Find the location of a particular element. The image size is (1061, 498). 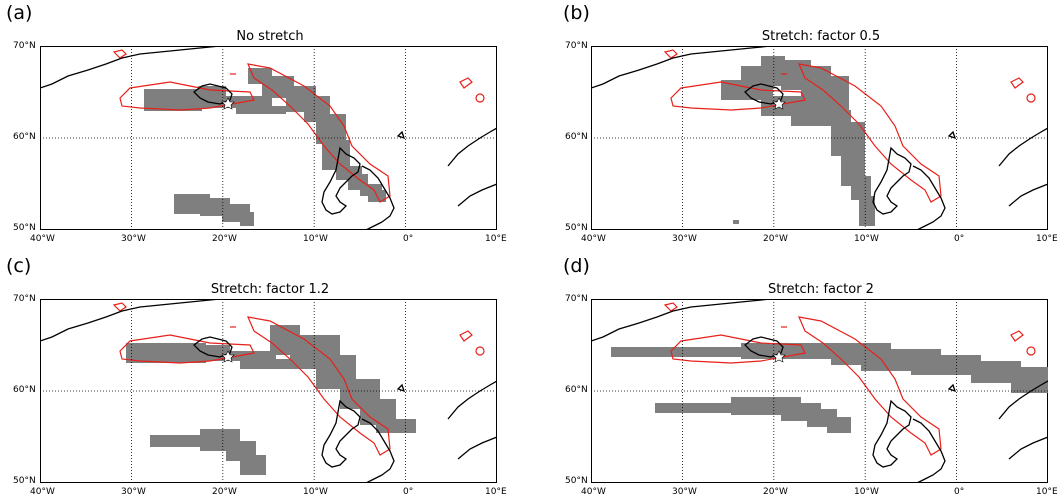

panel-c-letter: (c) is located at coordinates (19, 266).